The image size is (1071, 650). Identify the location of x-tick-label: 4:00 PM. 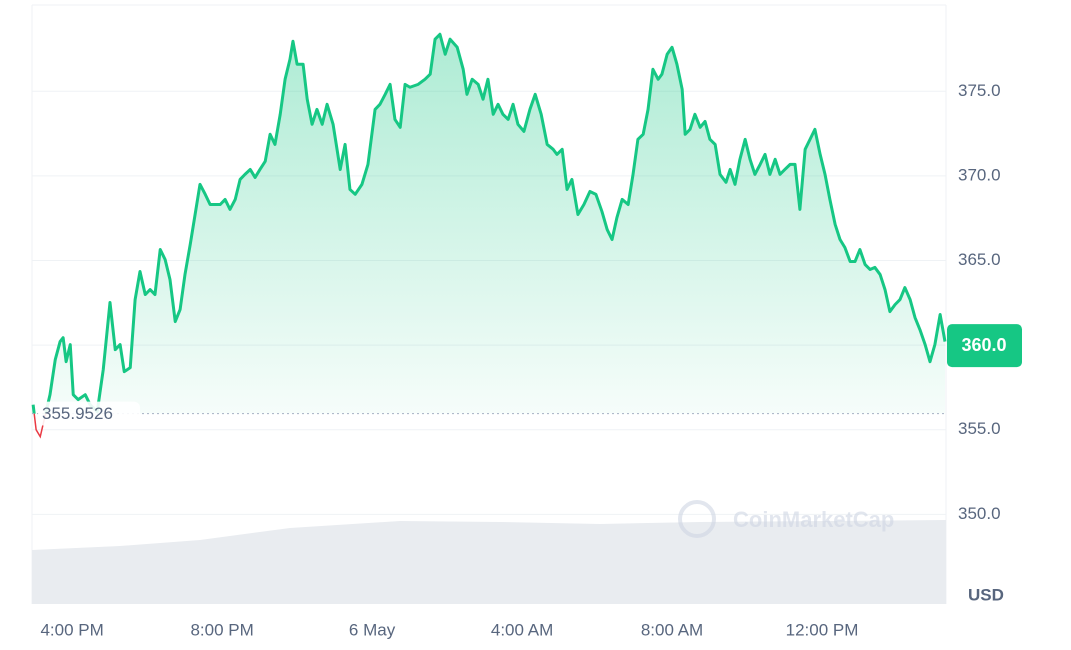
(71, 629).